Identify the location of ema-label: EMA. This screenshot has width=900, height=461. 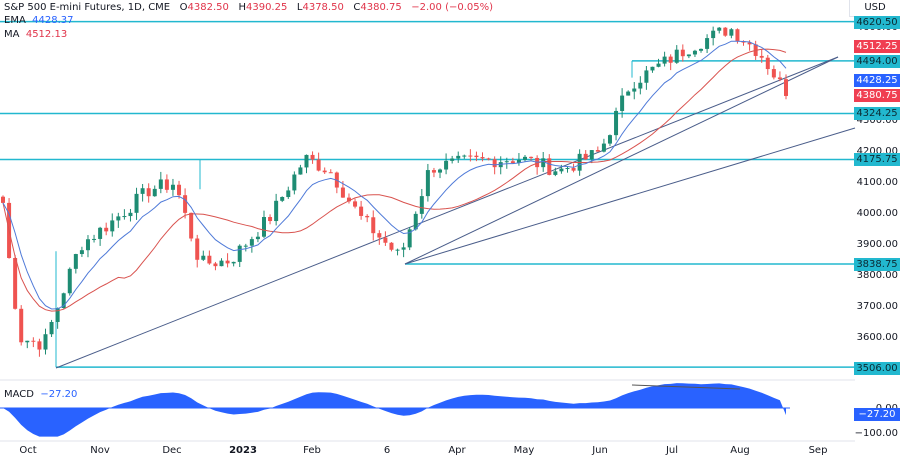
(15, 20).